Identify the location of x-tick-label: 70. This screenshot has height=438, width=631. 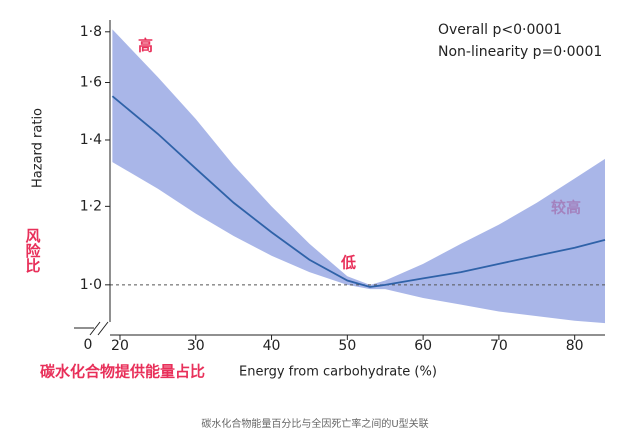
(499, 346).